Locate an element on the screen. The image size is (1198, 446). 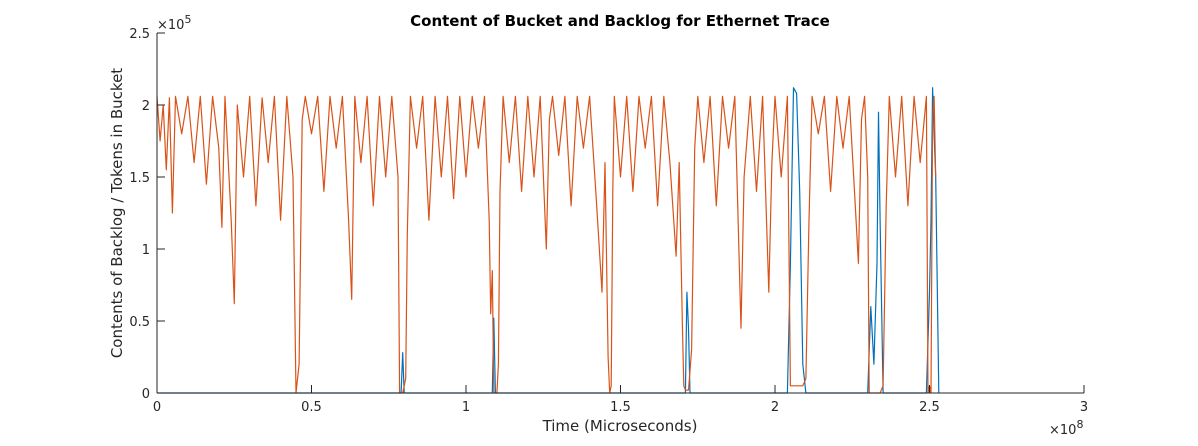
x-tick-label: 2 is located at coordinates (775, 407).